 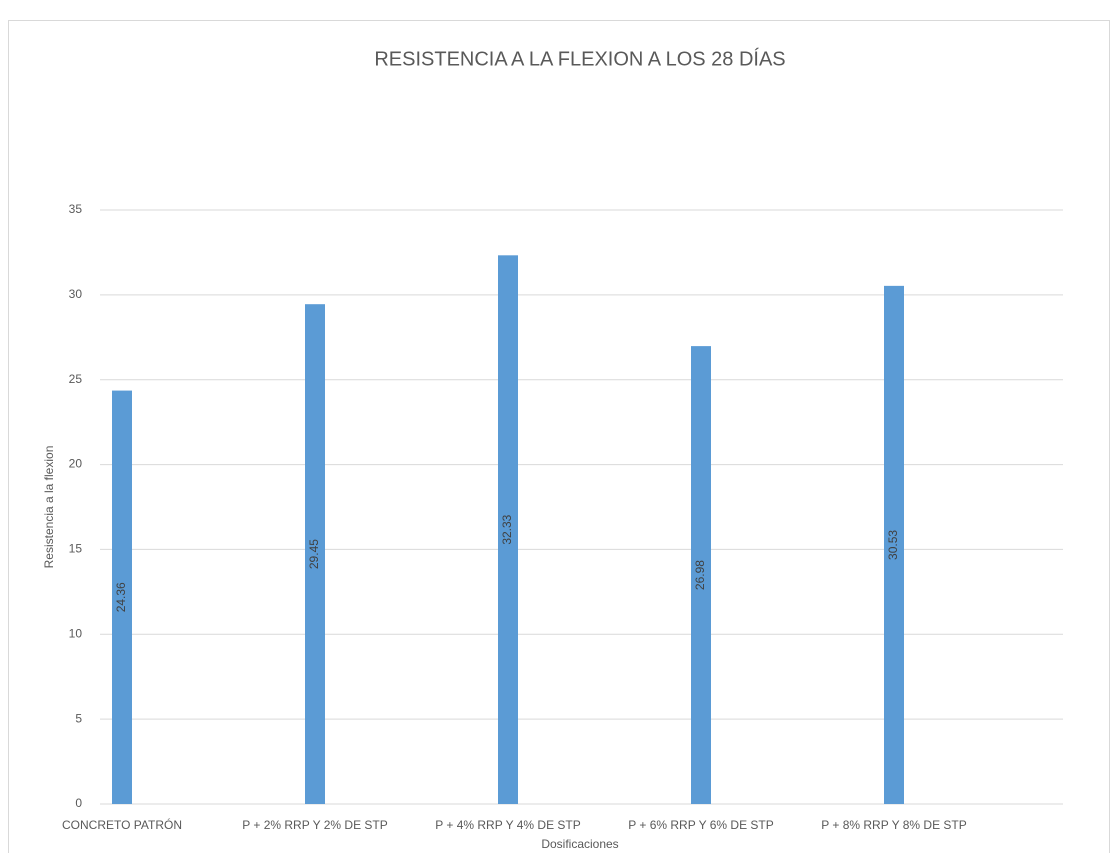 I want to click on data-label: 26.98, so click(x=700, y=575).